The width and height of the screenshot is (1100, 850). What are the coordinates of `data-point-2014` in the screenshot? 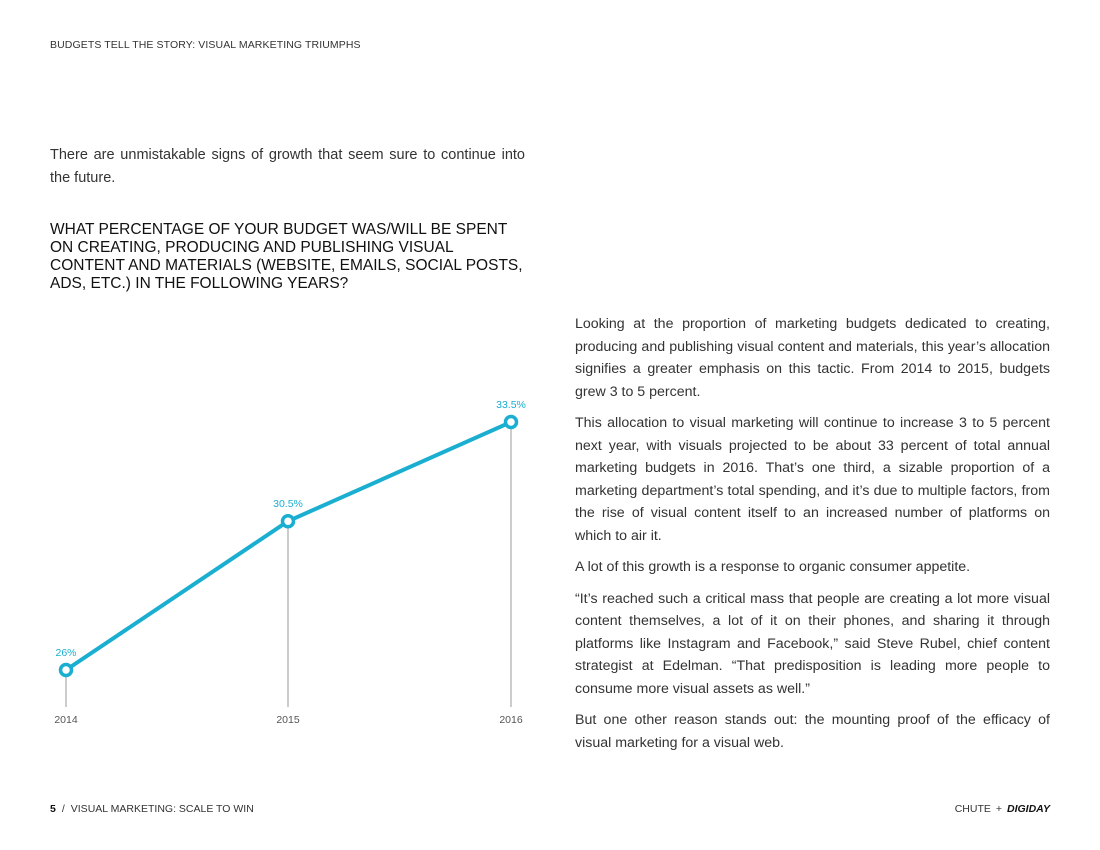 It's located at (66, 670).